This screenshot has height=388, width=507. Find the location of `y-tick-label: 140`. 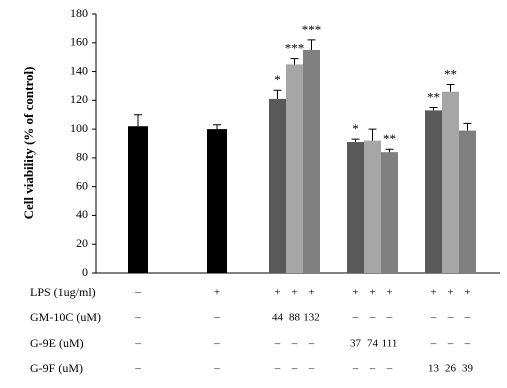

y-tick-label: 140 is located at coordinates (79, 70).